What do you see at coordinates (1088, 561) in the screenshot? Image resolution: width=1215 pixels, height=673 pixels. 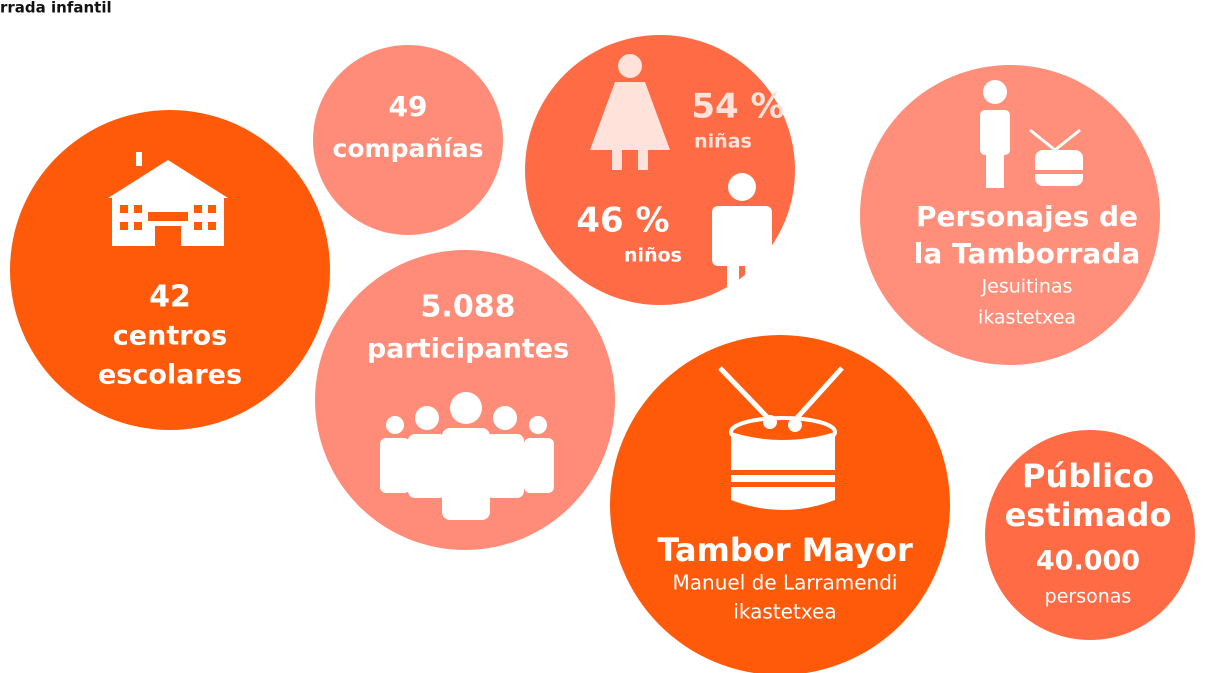 I see `audience-number: 40.000` at bounding box center [1088, 561].